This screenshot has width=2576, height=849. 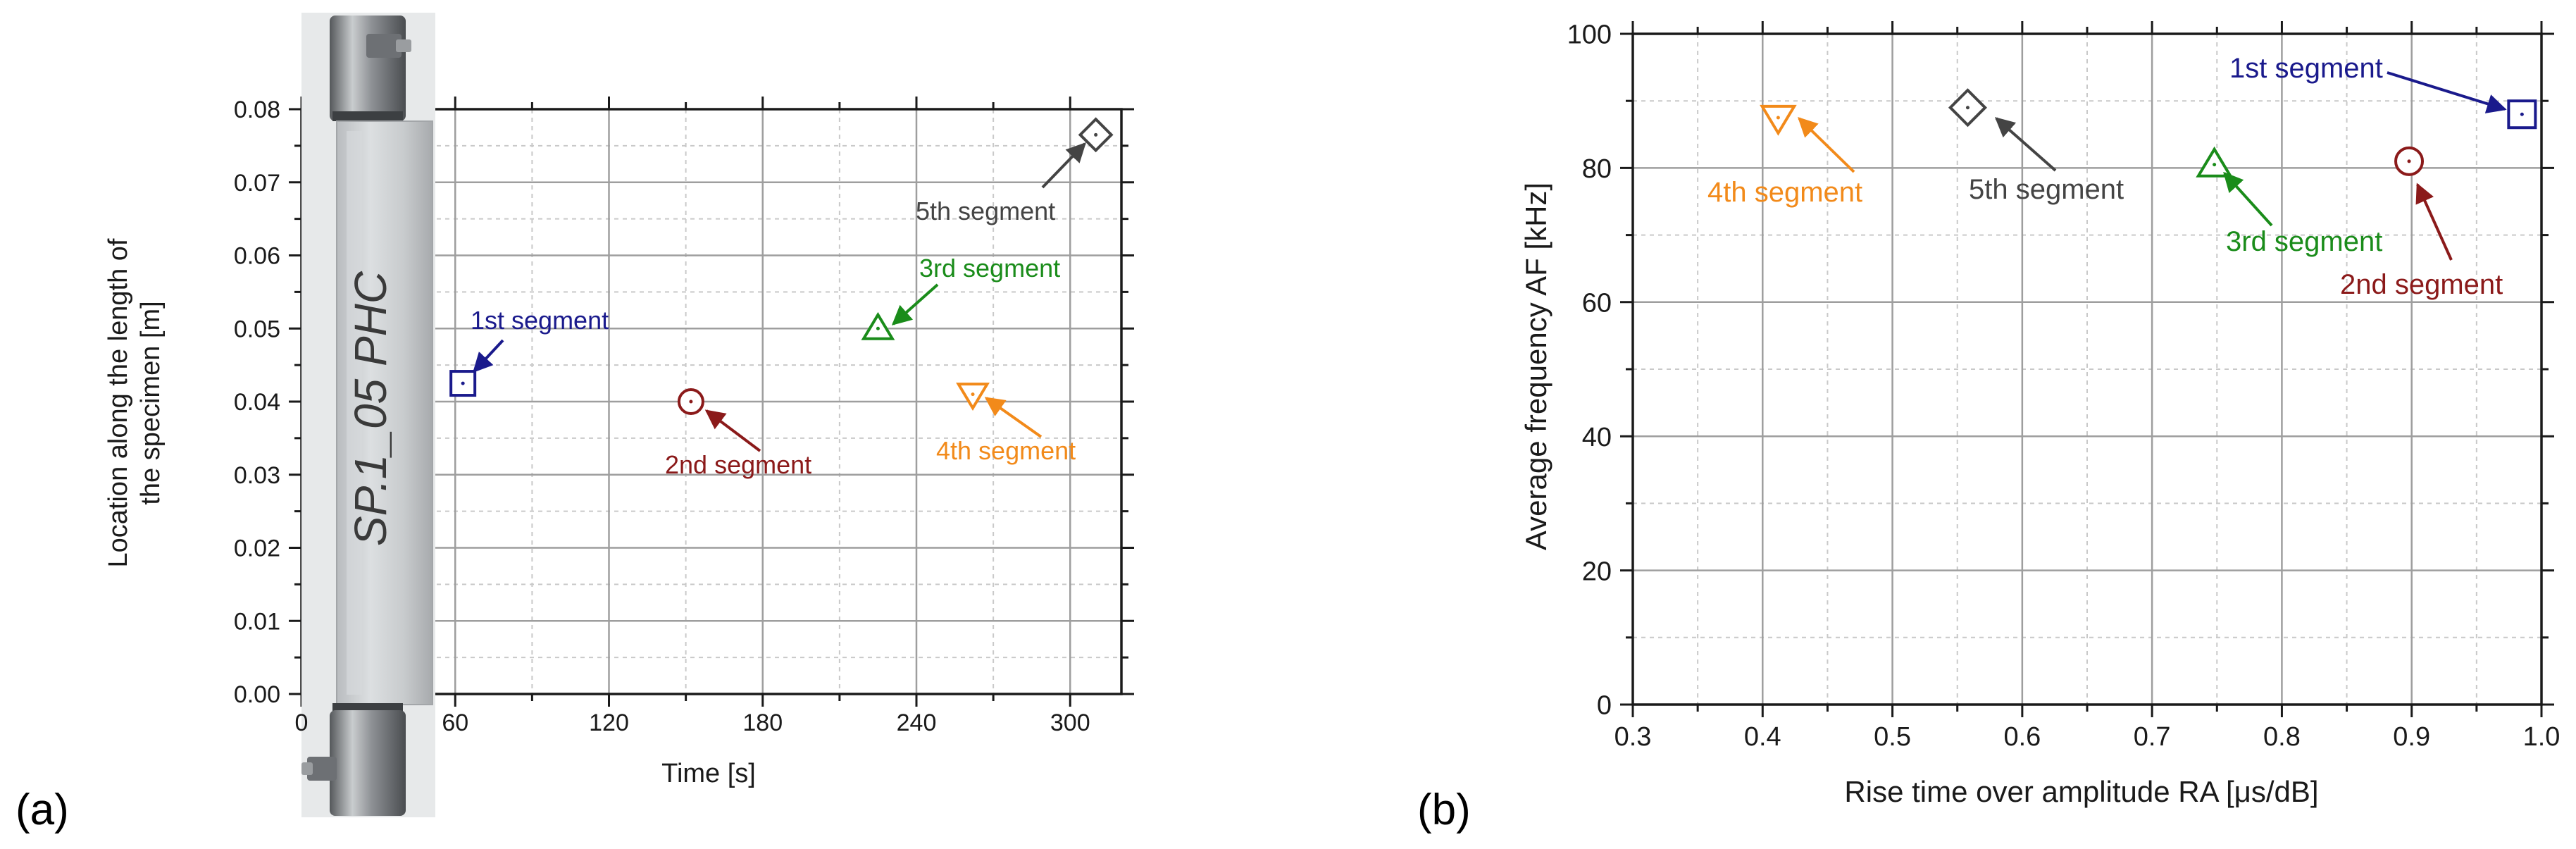 I want to click on specimen-label: SP.1_05 PHC, so click(x=370, y=409).